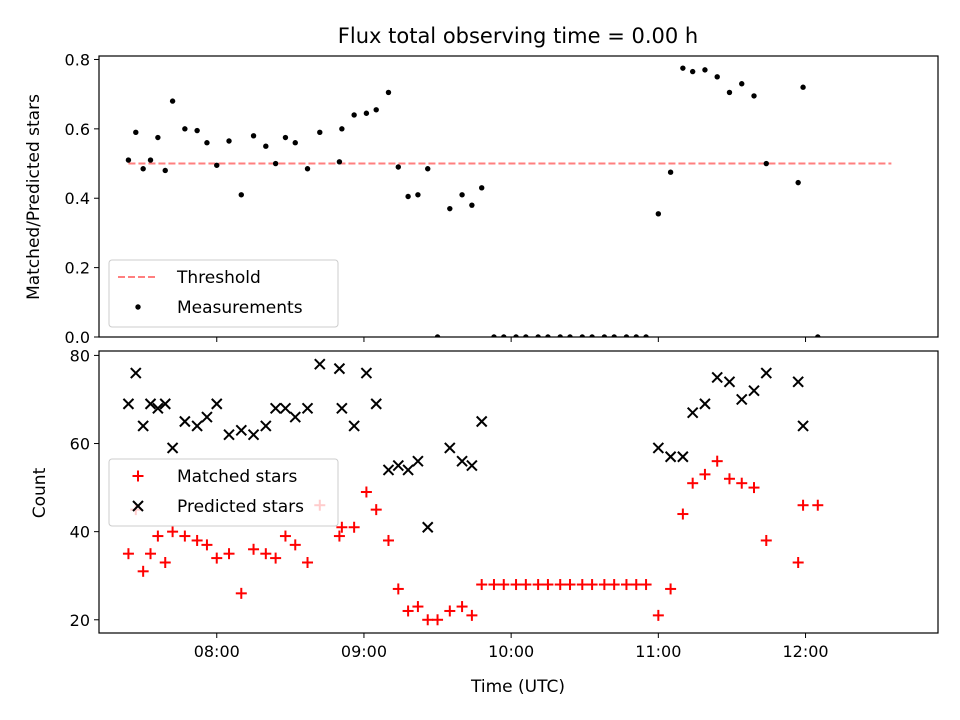 The width and height of the screenshot is (960, 720). What do you see at coordinates (77, 59) in the screenshot?
I see `y-tick-label: 0.8` at bounding box center [77, 59].